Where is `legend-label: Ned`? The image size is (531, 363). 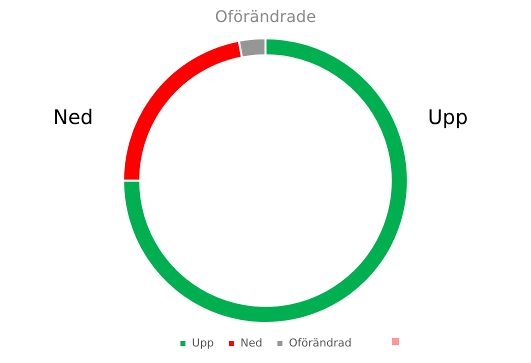 legend-label: Ned is located at coordinates (251, 343).